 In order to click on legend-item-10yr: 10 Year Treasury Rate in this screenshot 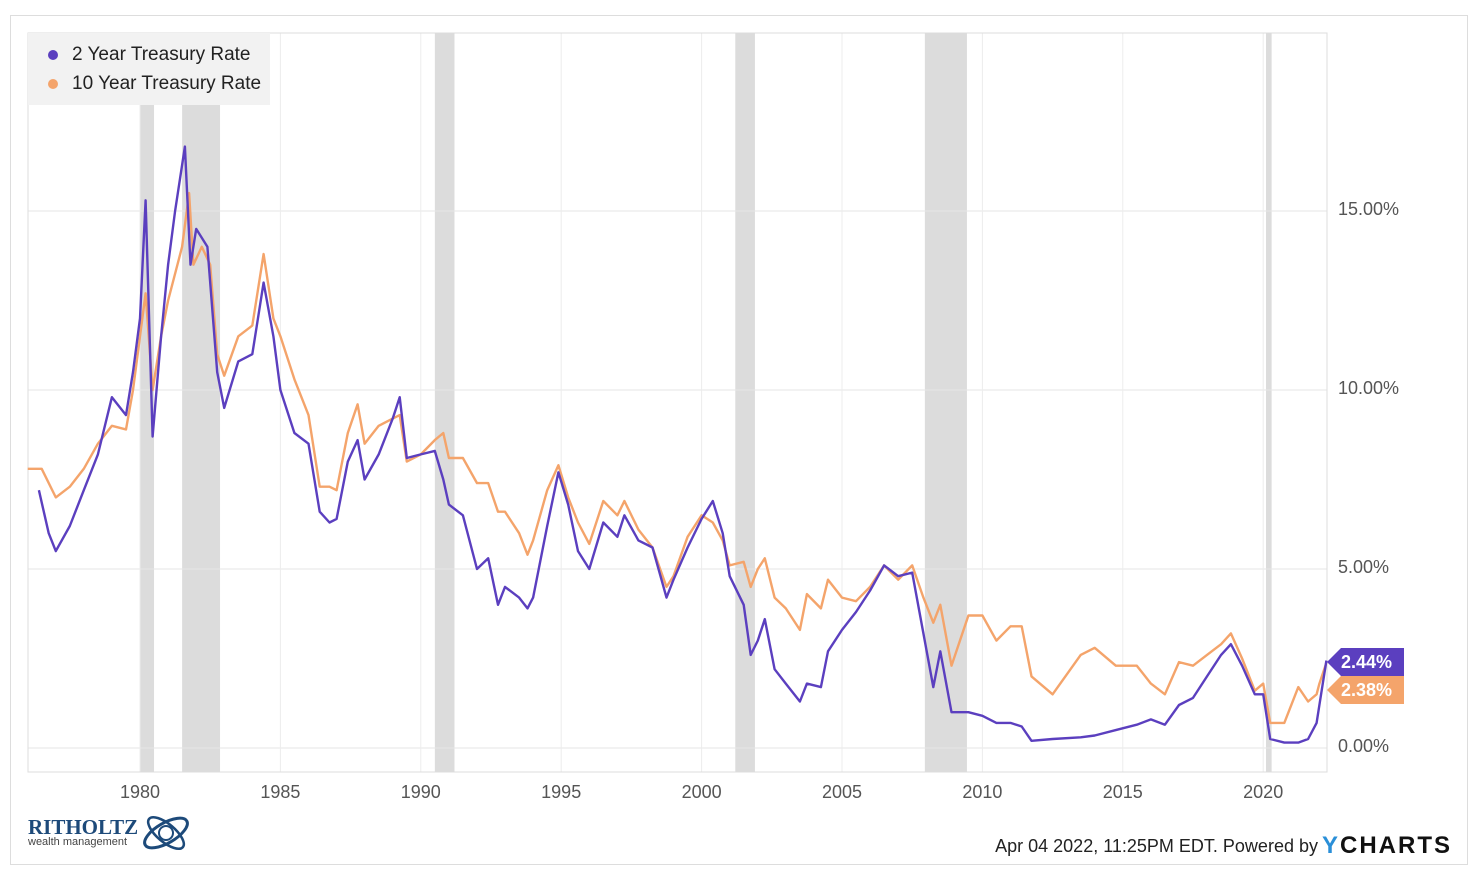, I will do `click(154, 84)`.